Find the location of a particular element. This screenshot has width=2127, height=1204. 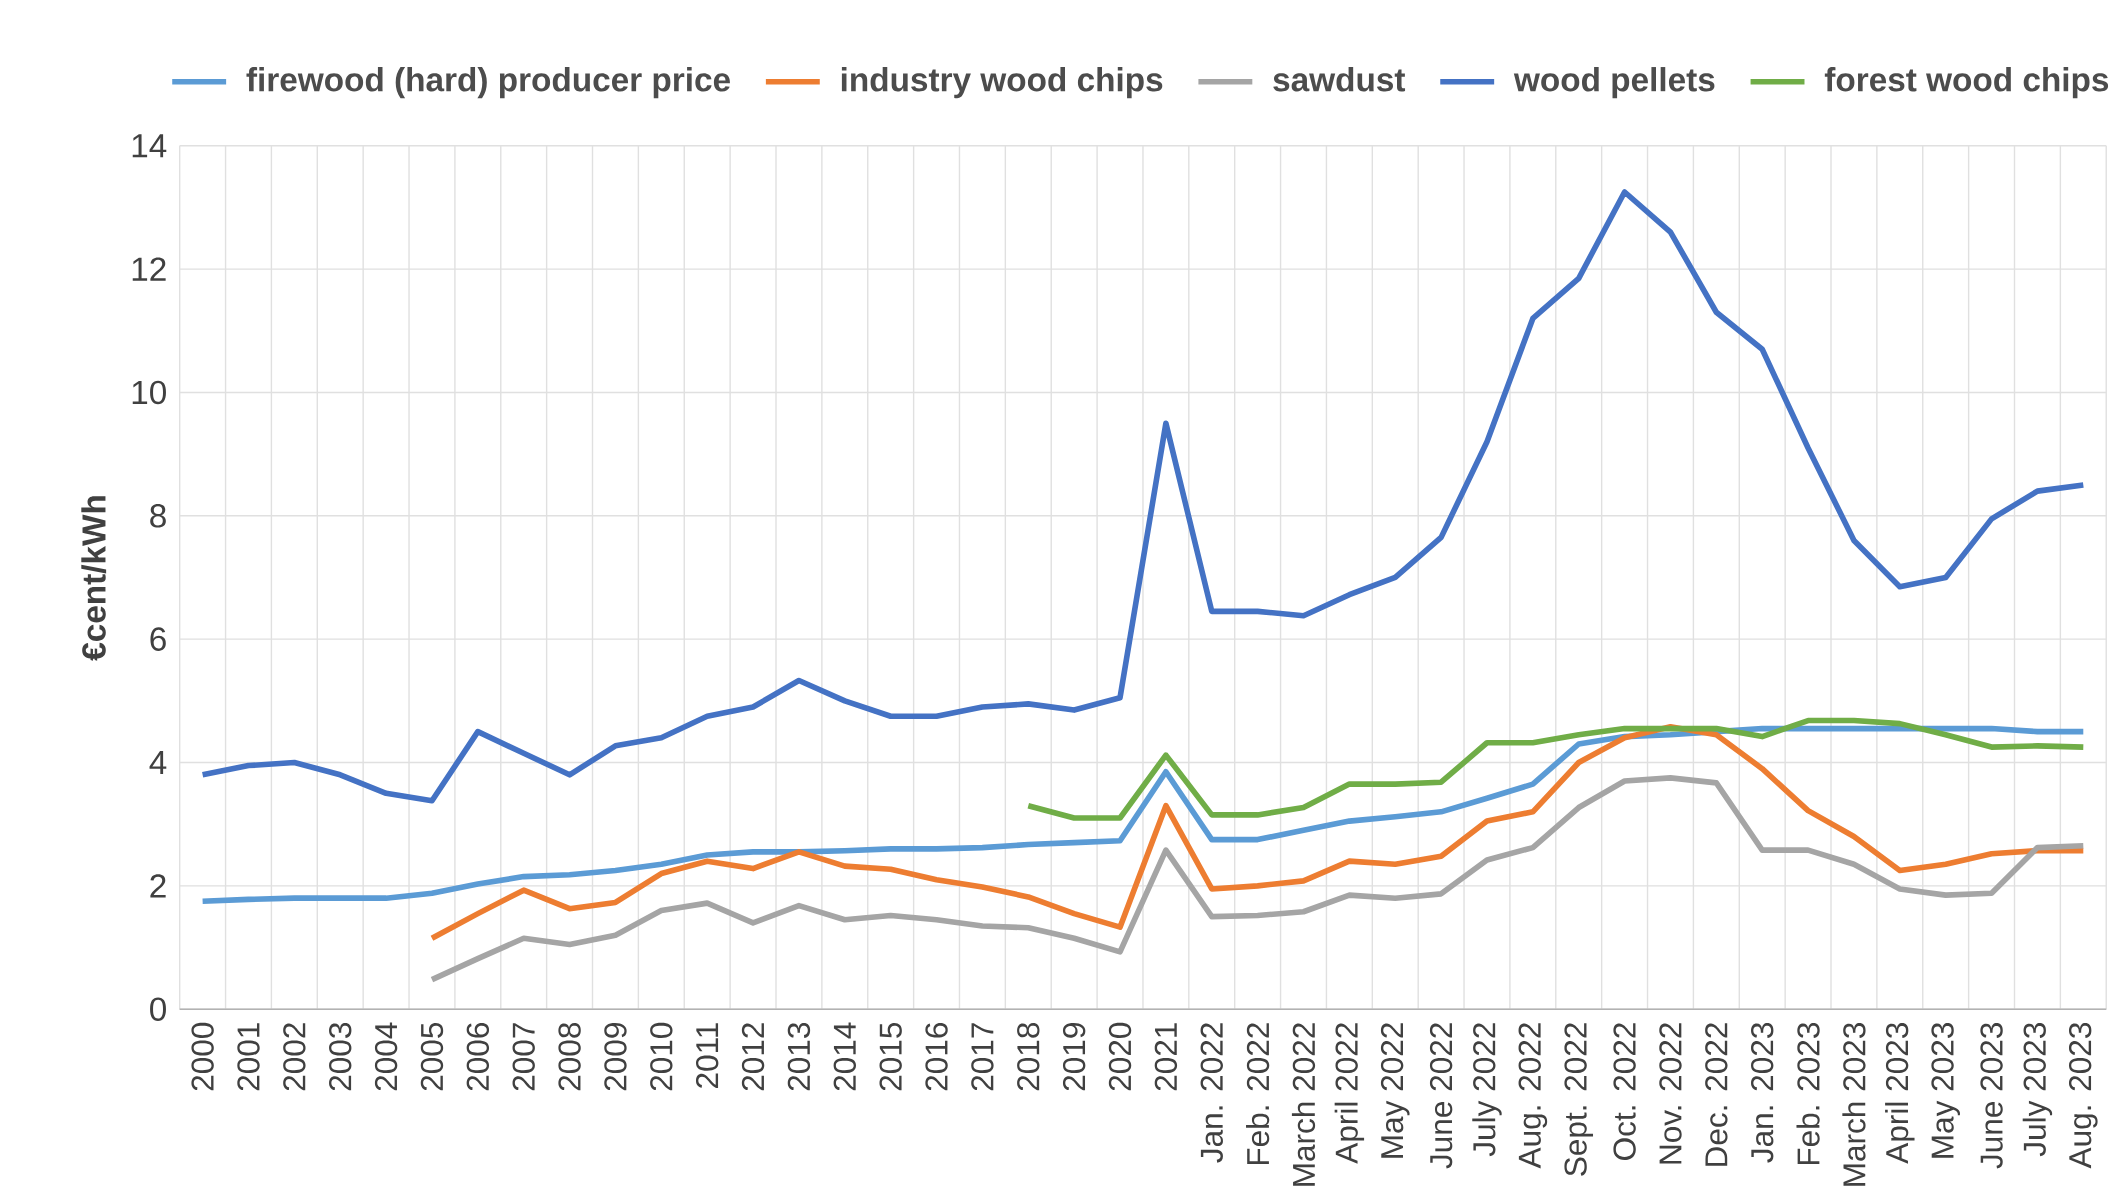

x-tick-label: 2007 is located at coordinates (523, 1057).